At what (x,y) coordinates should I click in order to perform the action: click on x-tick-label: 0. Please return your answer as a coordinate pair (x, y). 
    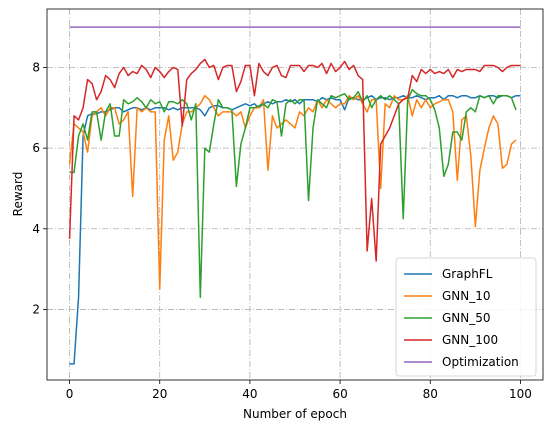
    Looking at the image, I should click on (70, 394).